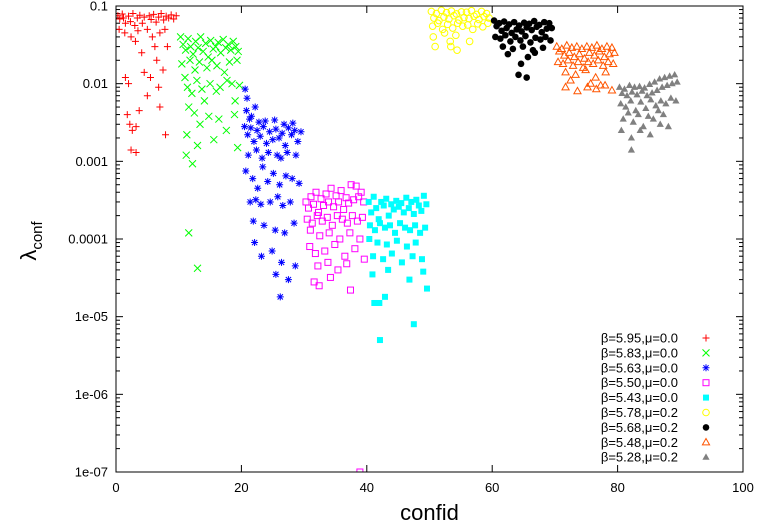 This screenshot has height=527, width=757. What do you see at coordinates (91, 394) in the screenshot?
I see `y-tick-label: 1e-06` at bounding box center [91, 394].